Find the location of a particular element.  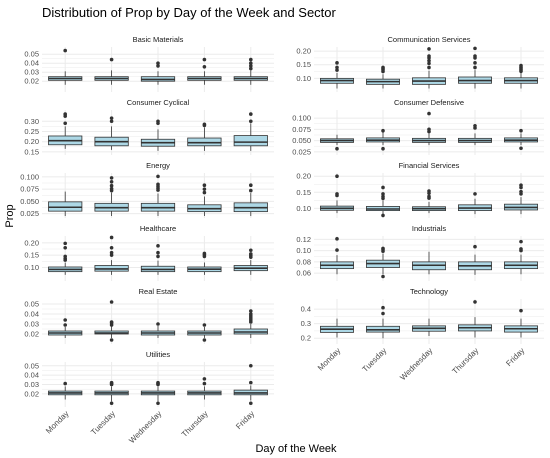

y-tick-label: 0.050 is located at coordinates (301, 140).